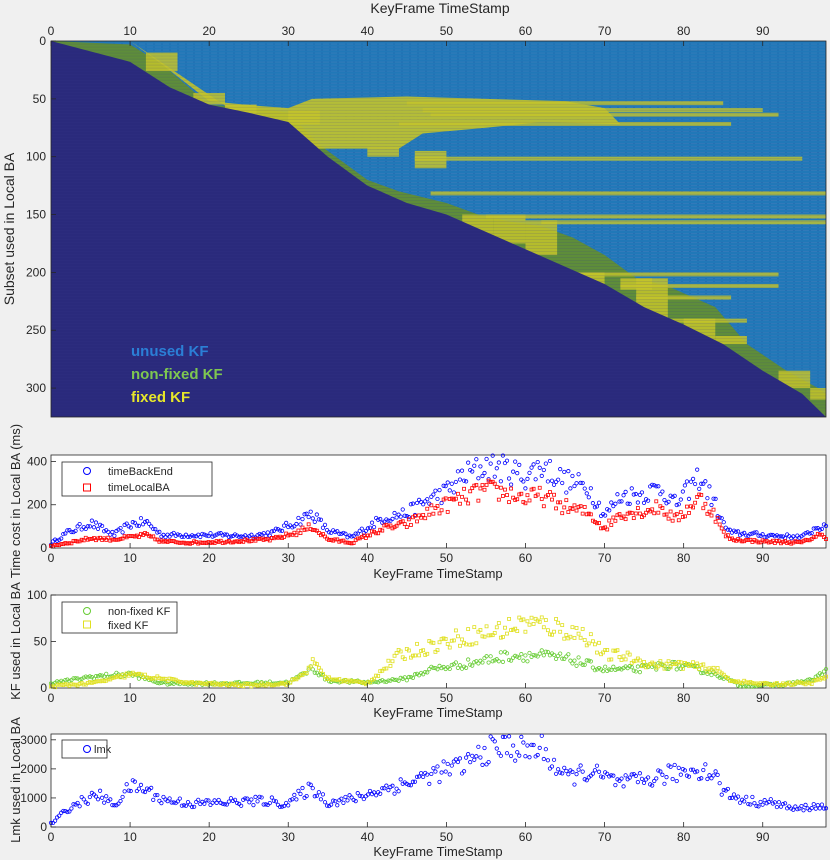 This screenshot has height=860, width=830. Describe the element at coordinates (794, 379) in the screenshot. I see `heatmap-fixed-block` at that location.